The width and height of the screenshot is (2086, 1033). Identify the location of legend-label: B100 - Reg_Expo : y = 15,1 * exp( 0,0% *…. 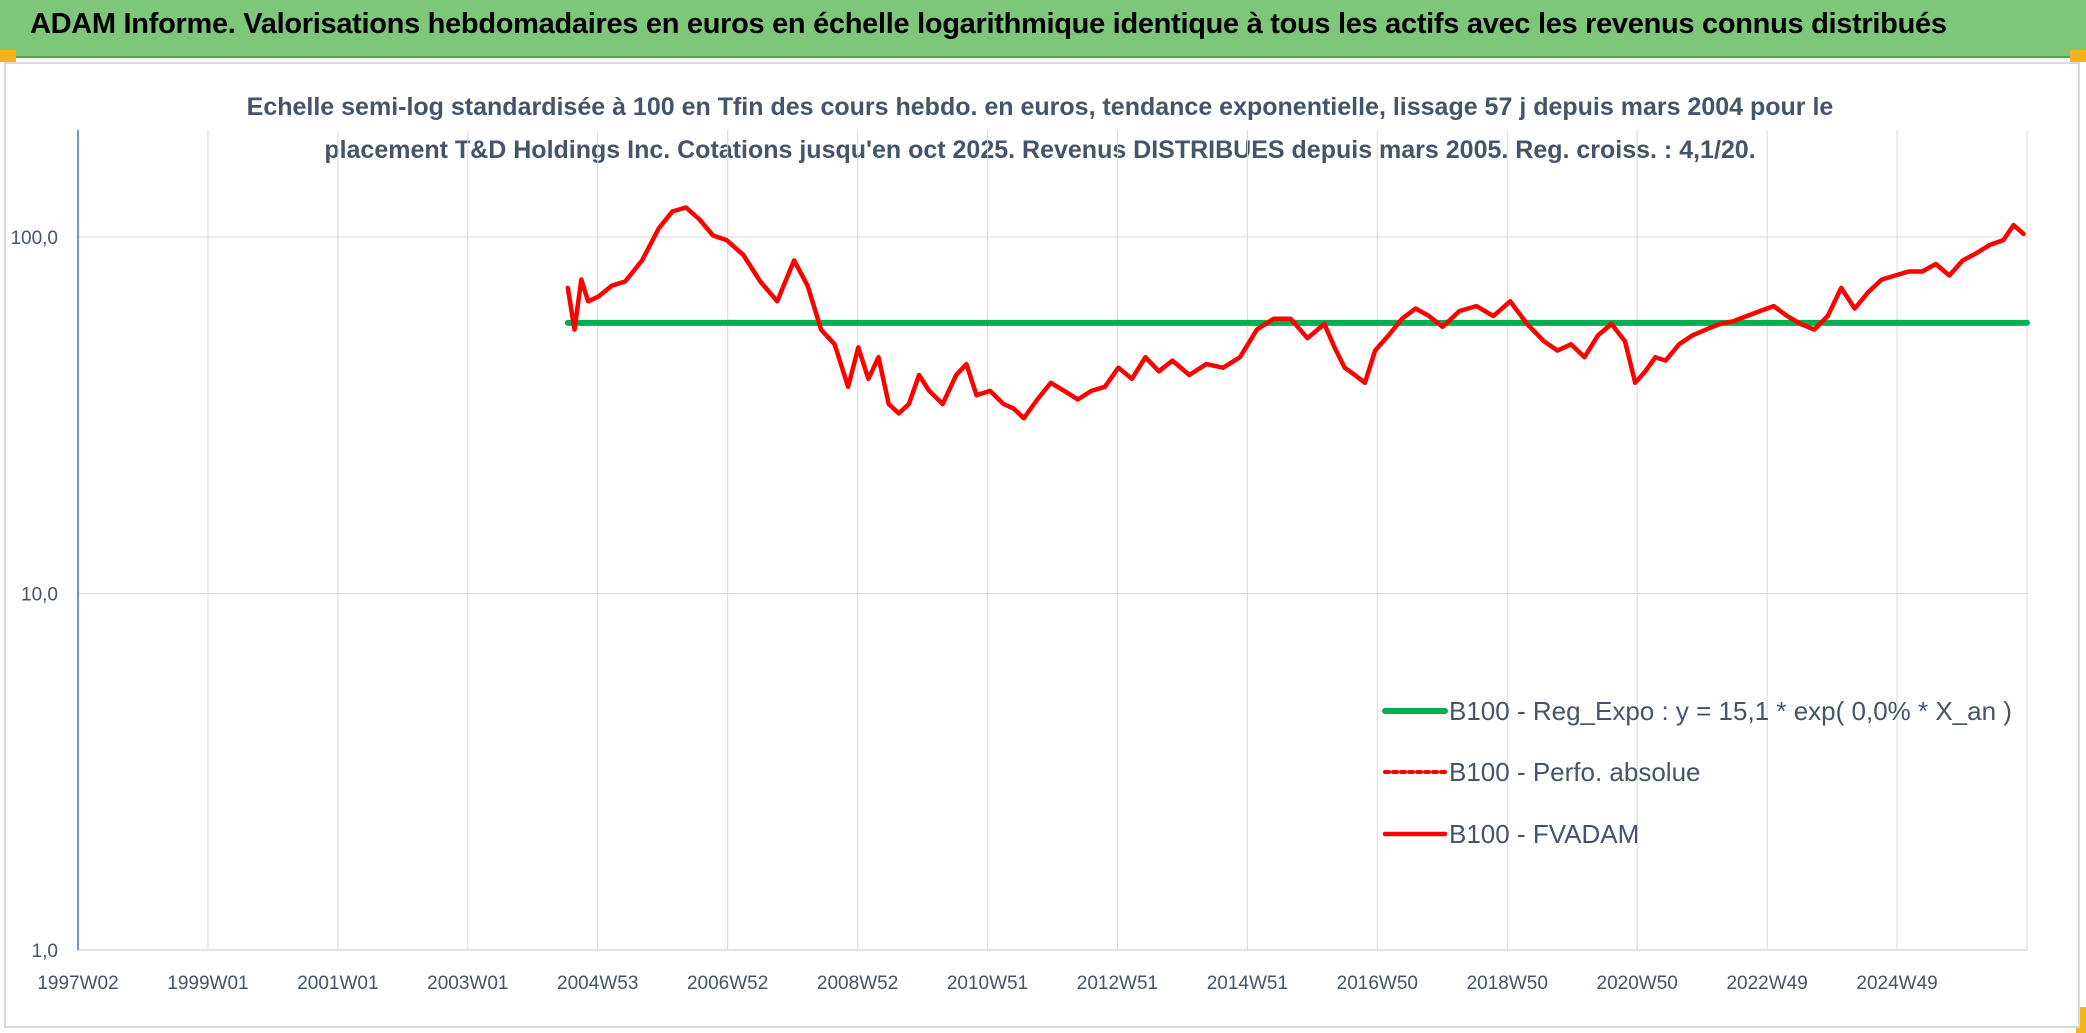
(1730, 711).